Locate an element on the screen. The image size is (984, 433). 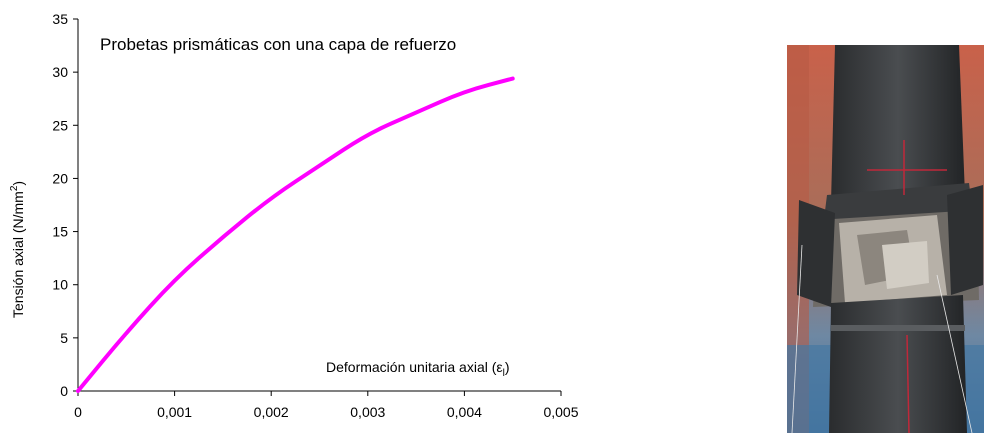
y-tick-label: 30 is located at coordinates (60, 72).